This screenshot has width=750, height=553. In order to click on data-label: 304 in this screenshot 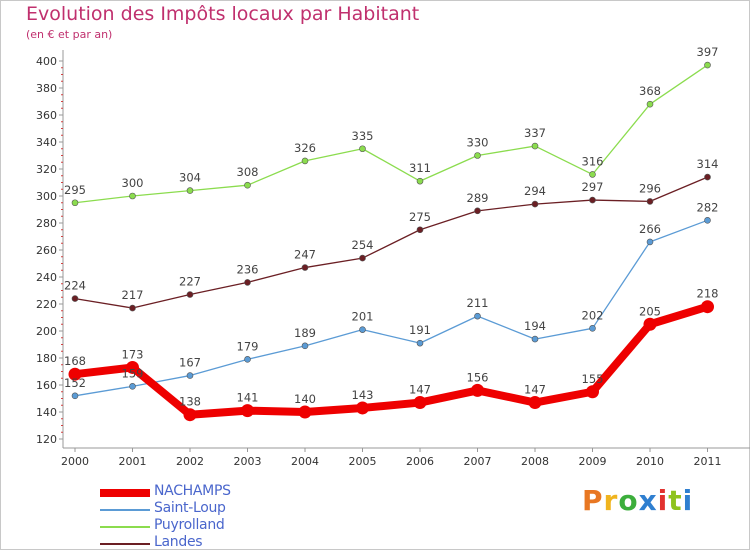, I will do `click(190, 178)`.